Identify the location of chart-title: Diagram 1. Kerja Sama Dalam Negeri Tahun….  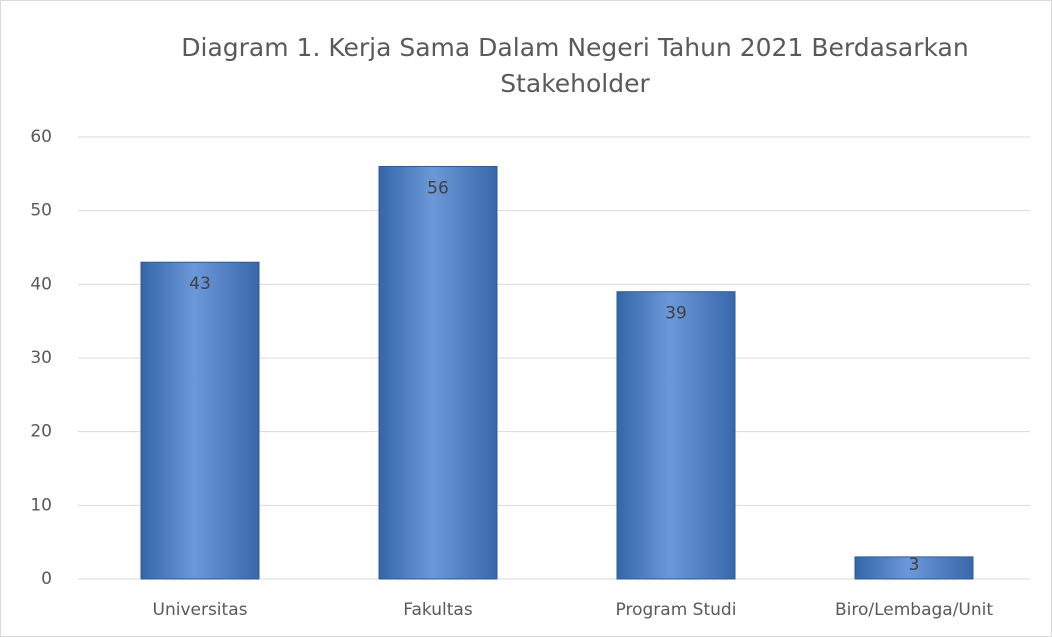
(575, 65).